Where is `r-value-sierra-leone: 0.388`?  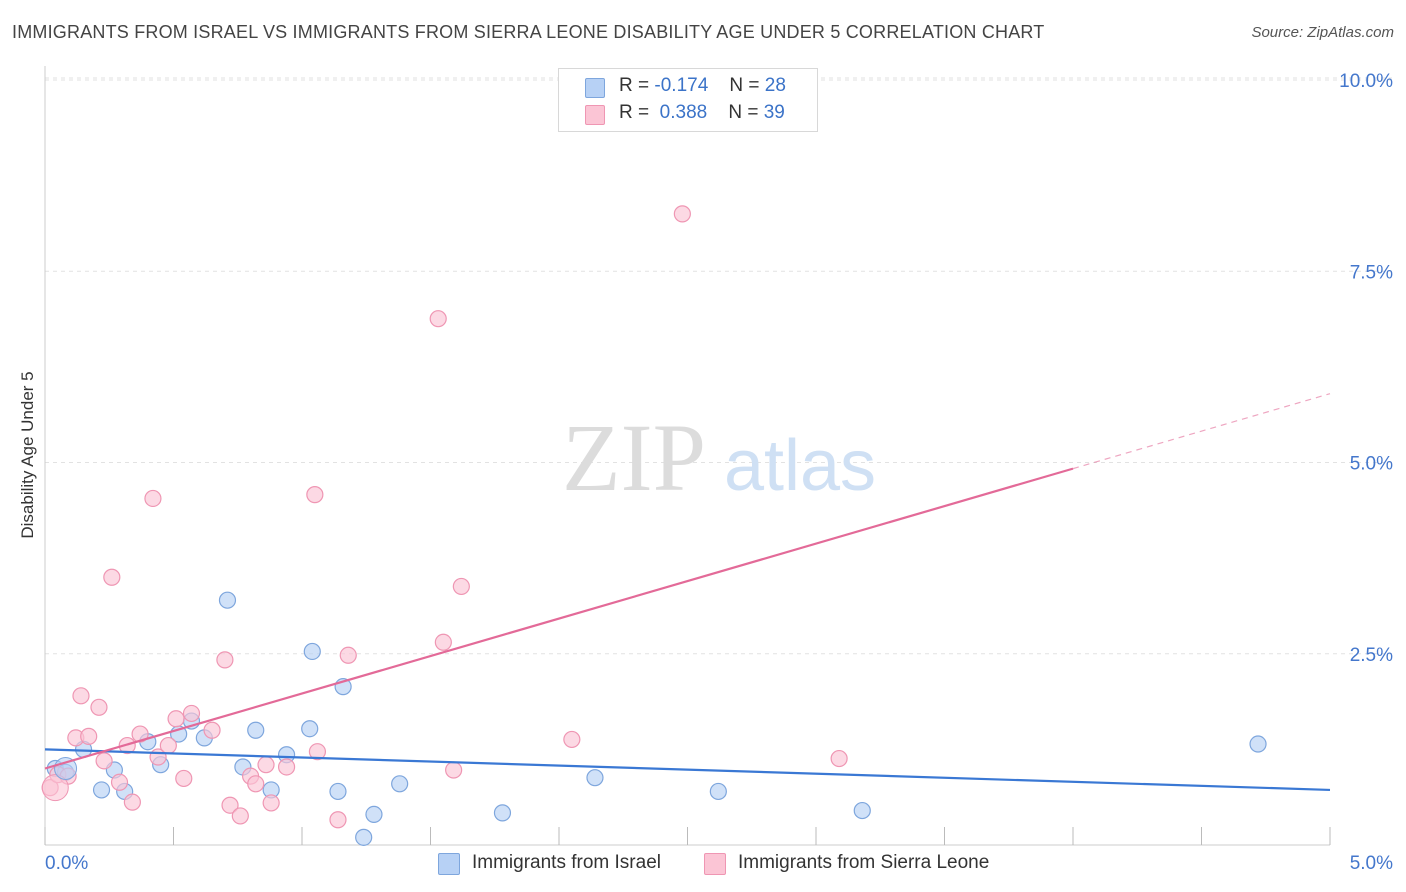 r-value-sierra-leone: 0.388 is located at coordinates (683, 112).